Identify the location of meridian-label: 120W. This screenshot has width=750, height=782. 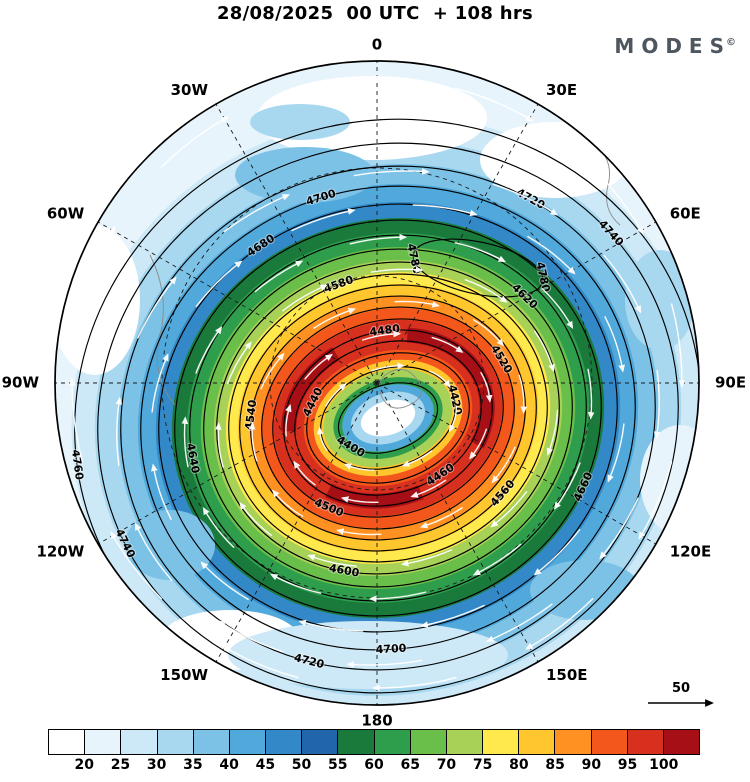
(60, 552).